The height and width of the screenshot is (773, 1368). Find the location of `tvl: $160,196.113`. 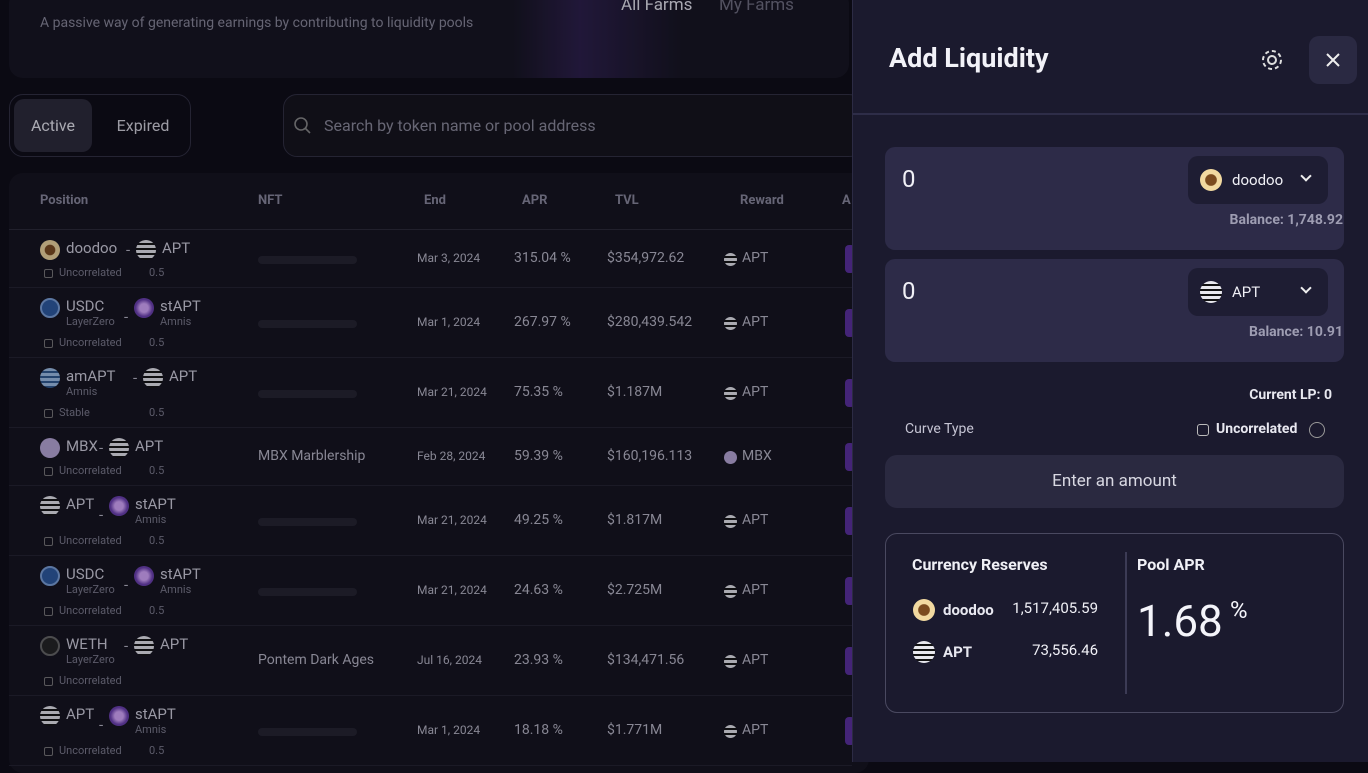

tvl: $160,196.113 is located at coordinates (650, 456).